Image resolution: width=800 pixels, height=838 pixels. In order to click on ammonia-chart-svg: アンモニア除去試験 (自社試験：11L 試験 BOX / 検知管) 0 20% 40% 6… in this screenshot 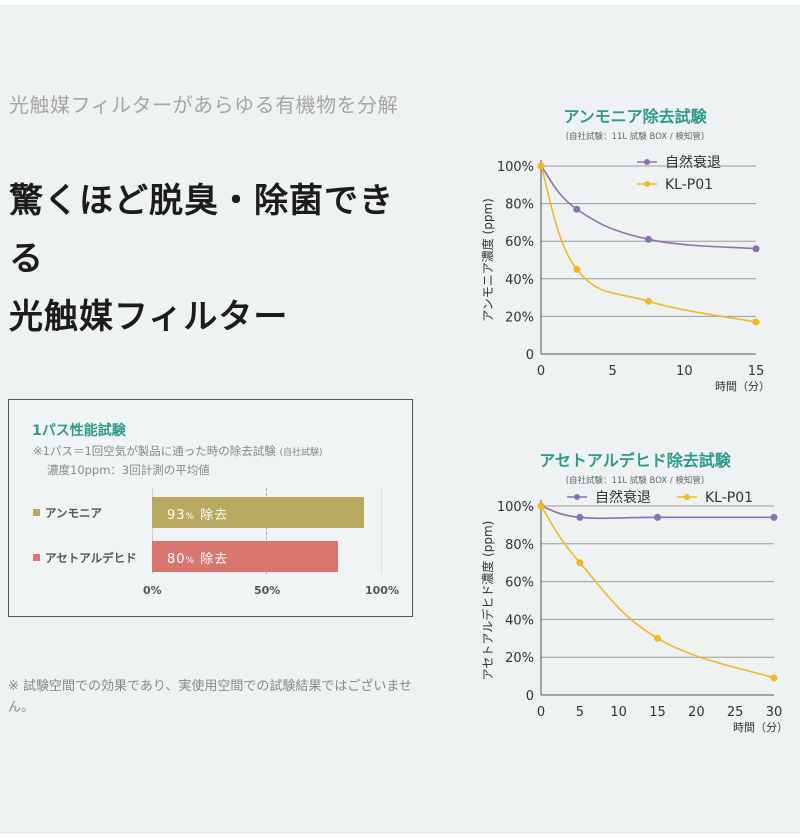, I will do `click(625, 250)`.